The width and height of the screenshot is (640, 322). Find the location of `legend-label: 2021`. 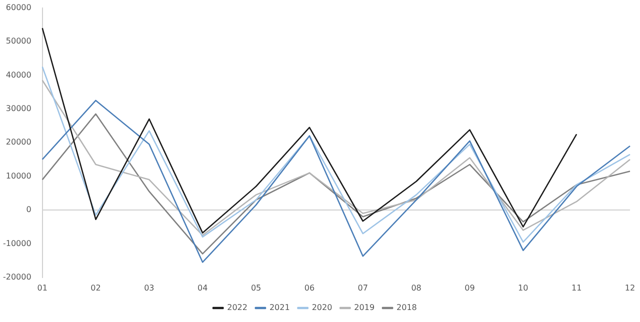

legend-label: 2021 is located at coordinates (279, 307).